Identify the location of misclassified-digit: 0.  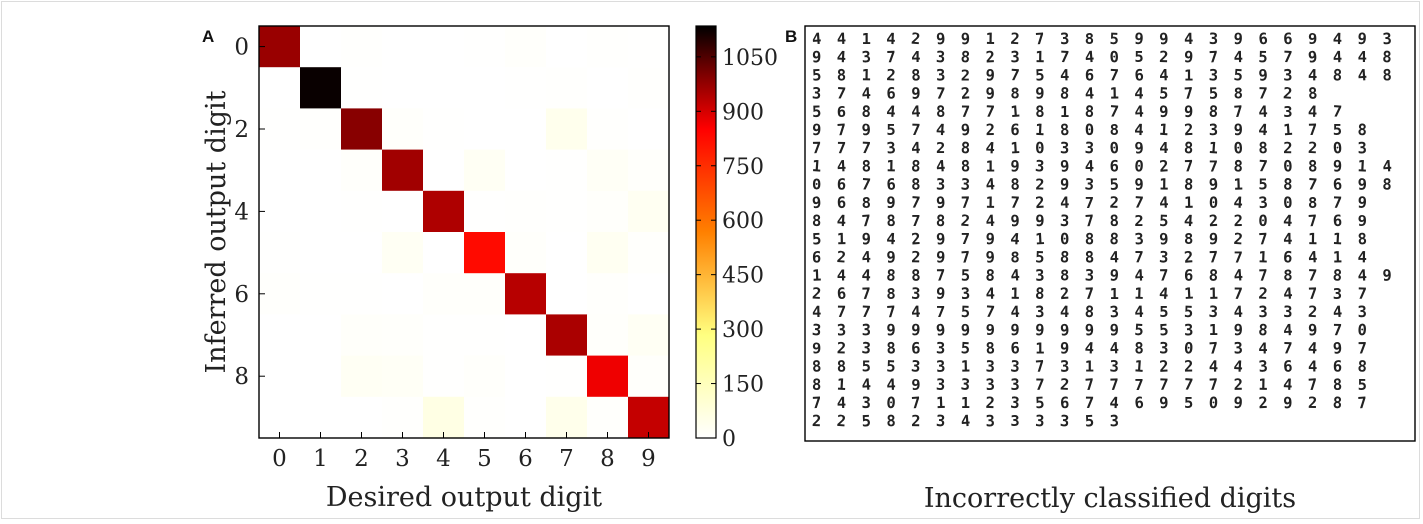
(1362, 330).